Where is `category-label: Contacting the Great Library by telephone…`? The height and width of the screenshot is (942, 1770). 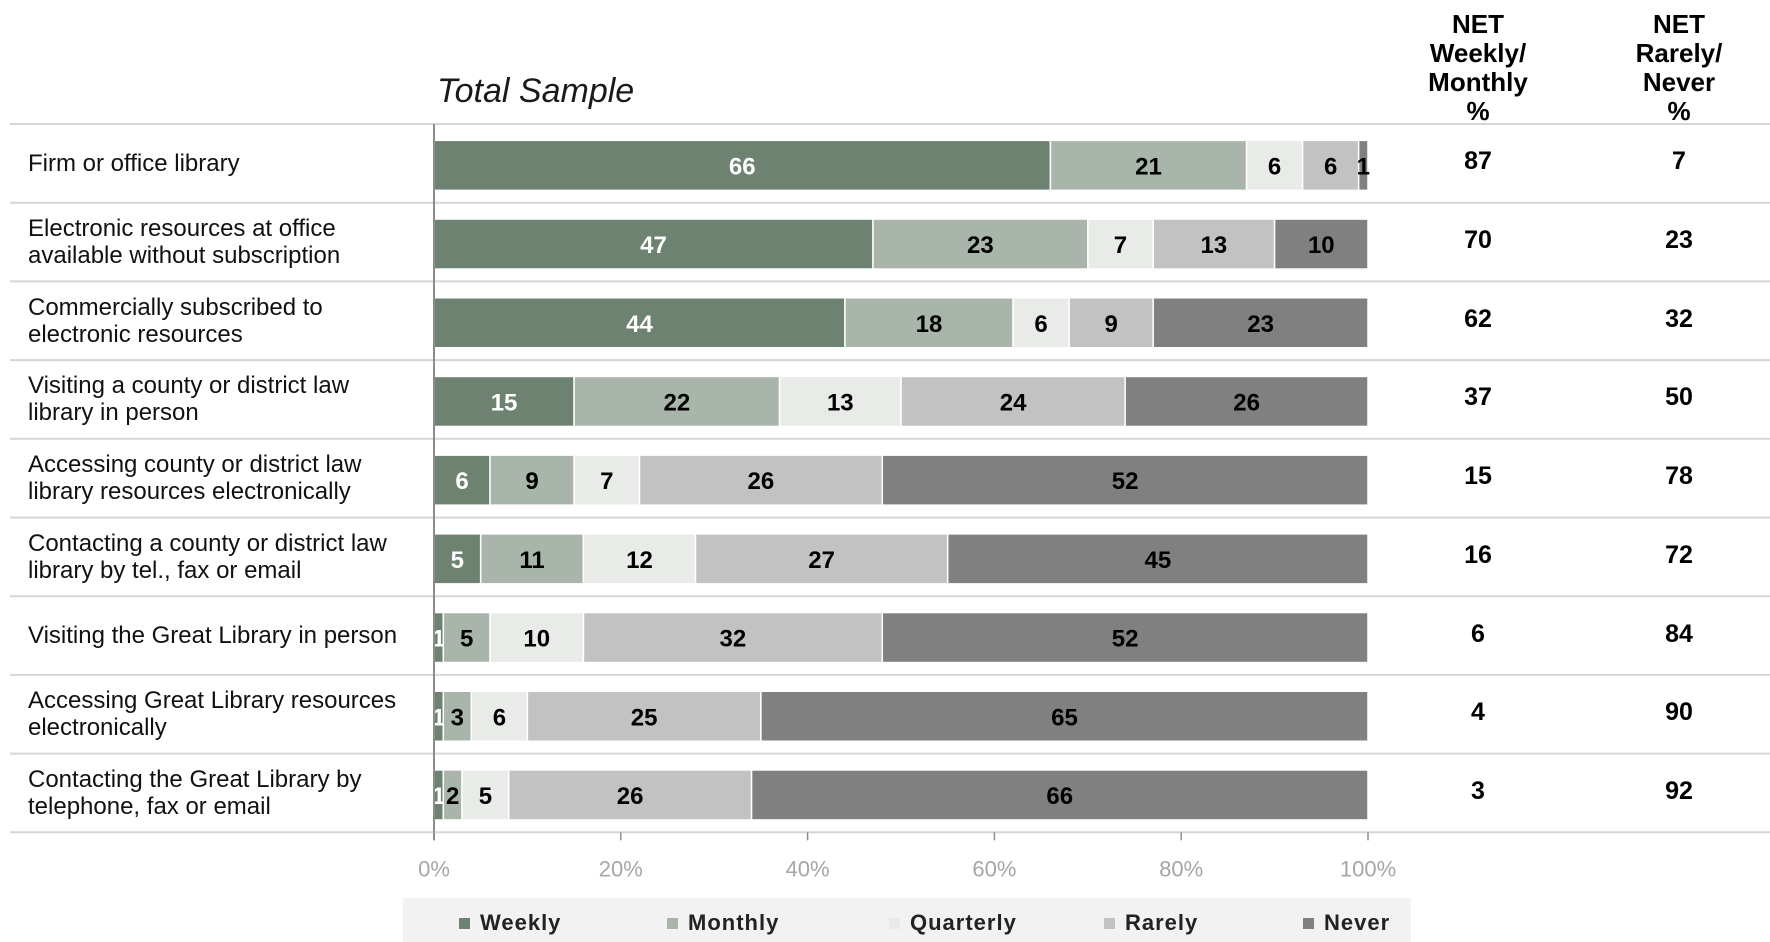
category-label: Contacting the Great Library by telephone… is located at coordinates (228, 793).